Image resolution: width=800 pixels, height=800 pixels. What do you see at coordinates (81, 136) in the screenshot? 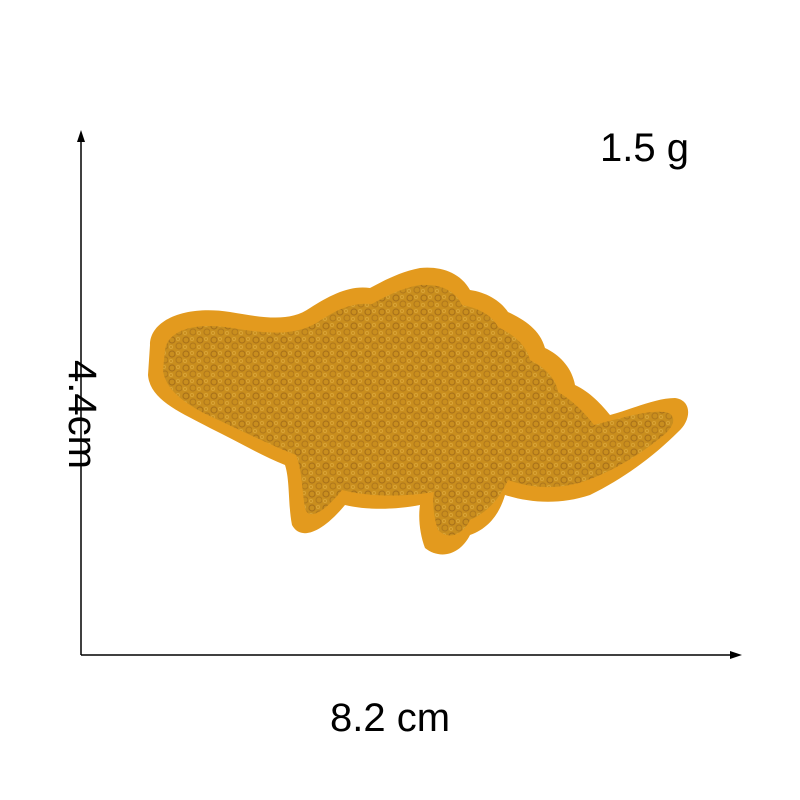
I see `up-arrow-icon` at bounding box center [81, 136].